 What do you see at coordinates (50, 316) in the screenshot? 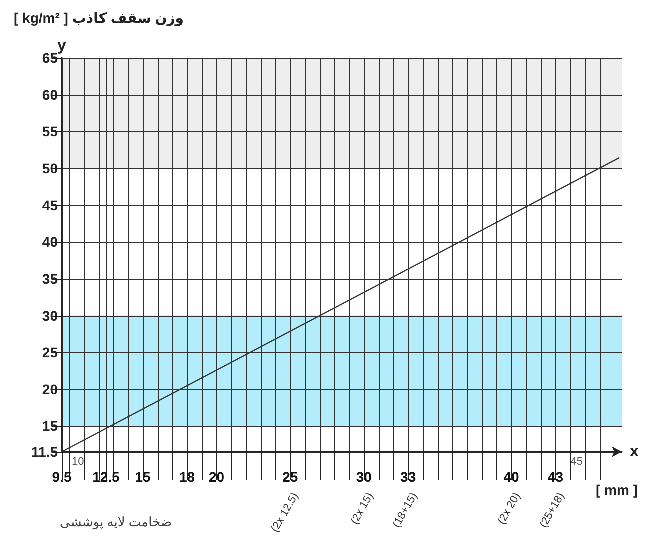
I see `y-tick-label: 30` at bounding box center [50, 316].